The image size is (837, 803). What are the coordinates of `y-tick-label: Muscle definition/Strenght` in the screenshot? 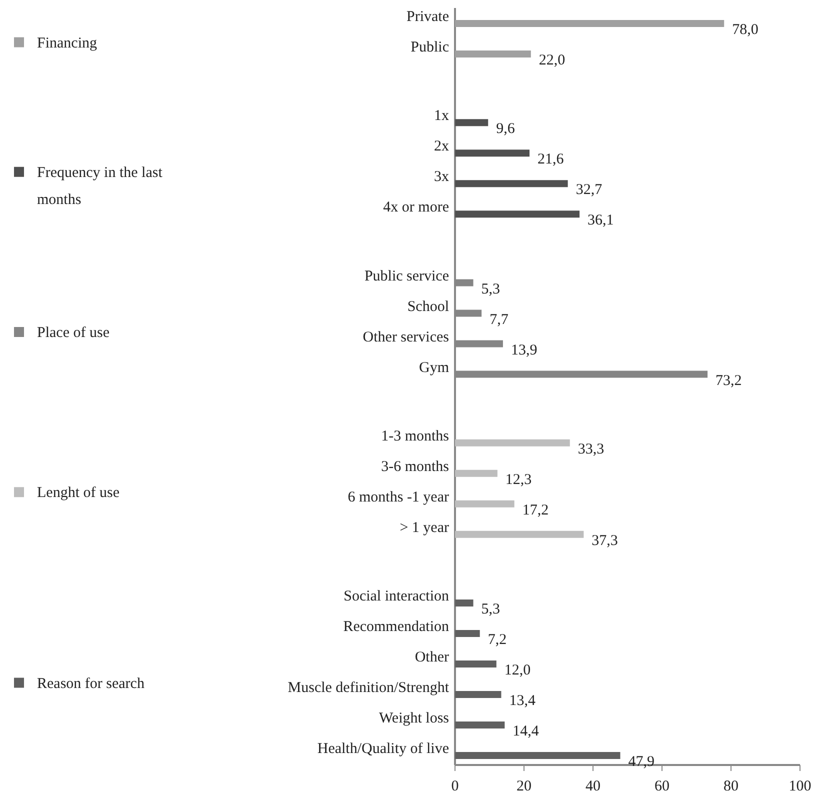 It's located at (369, 688).